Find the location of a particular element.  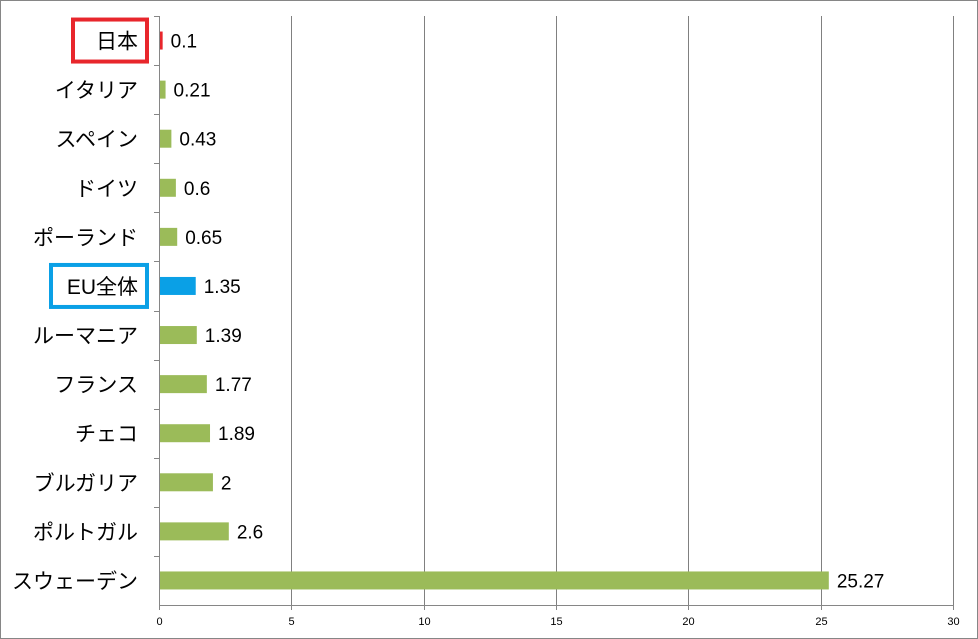

bar-日本 is located at coordinates (161, 40).